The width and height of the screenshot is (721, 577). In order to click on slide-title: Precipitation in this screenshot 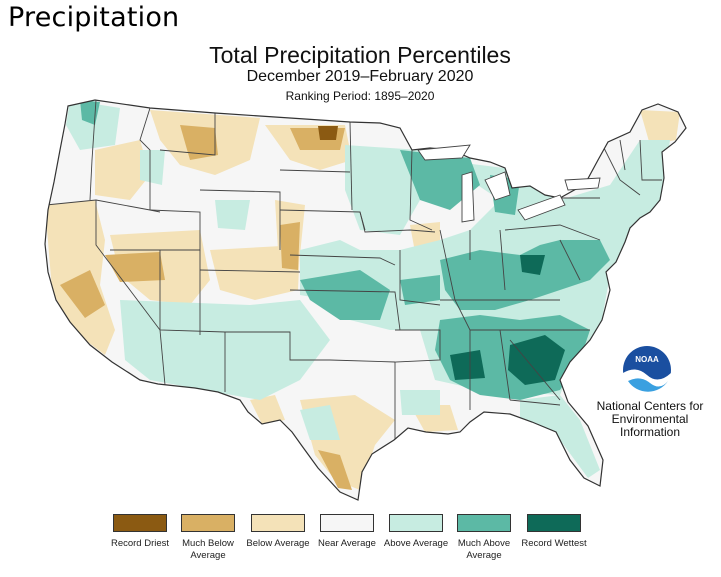, I will do `click(94, 17)`.